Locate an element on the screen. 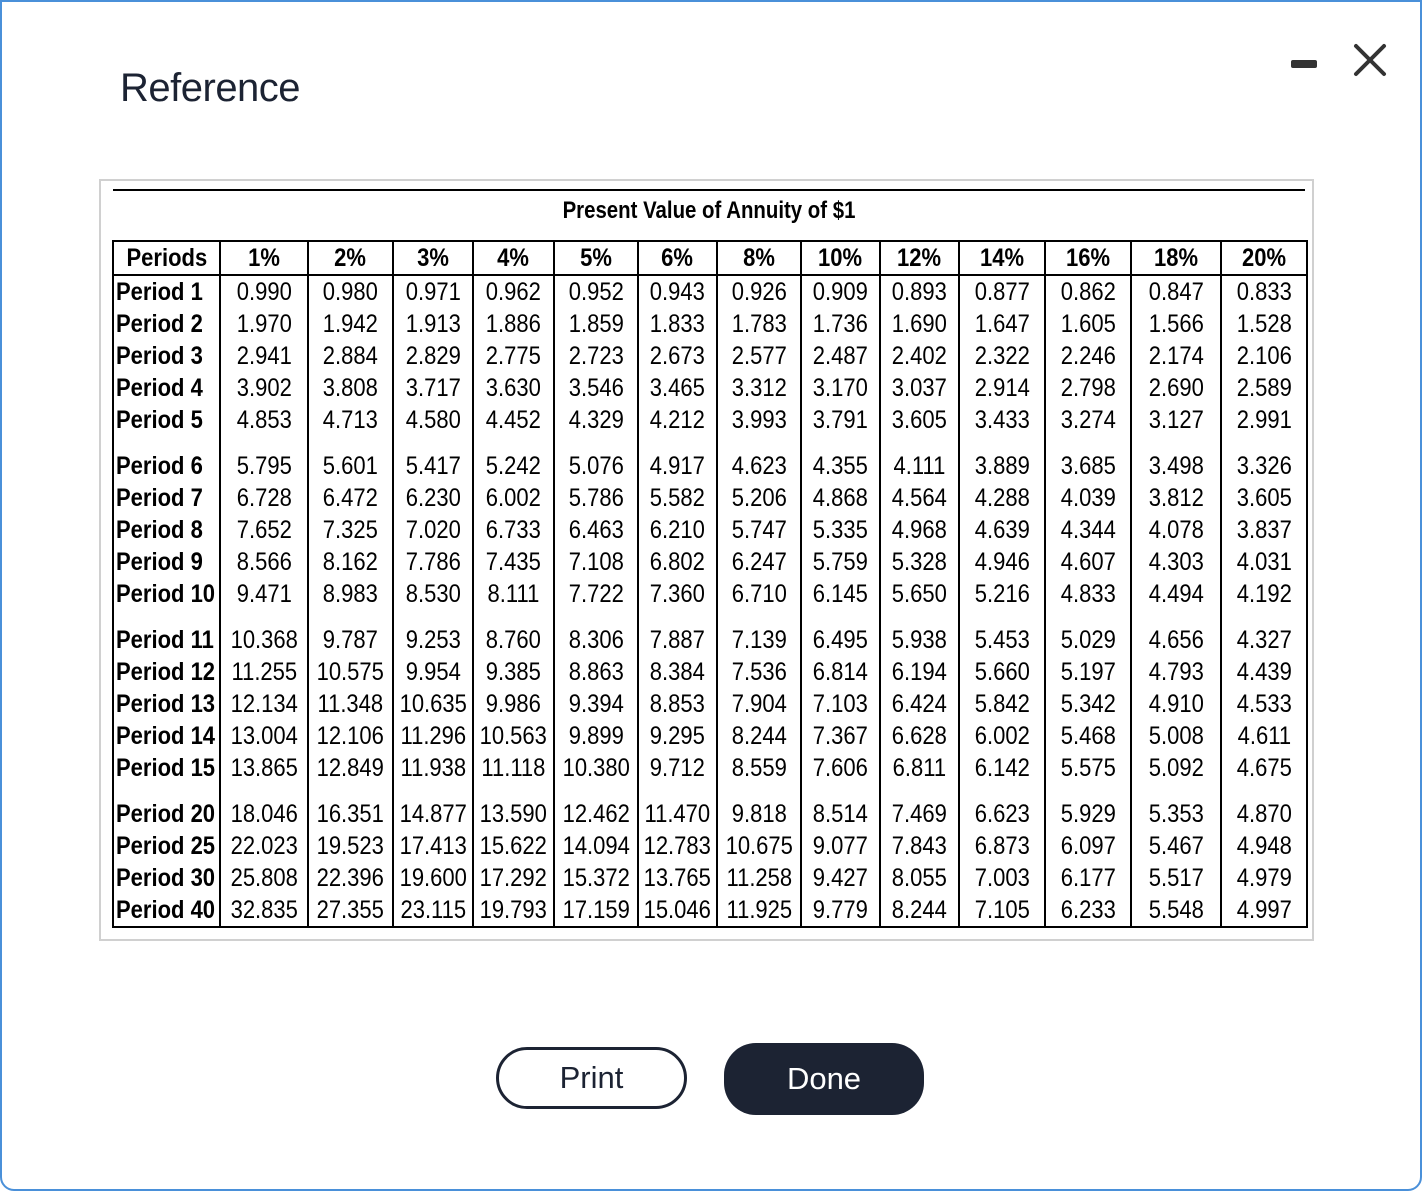  row-label: Period 10 is located at coordinates (166, 594).